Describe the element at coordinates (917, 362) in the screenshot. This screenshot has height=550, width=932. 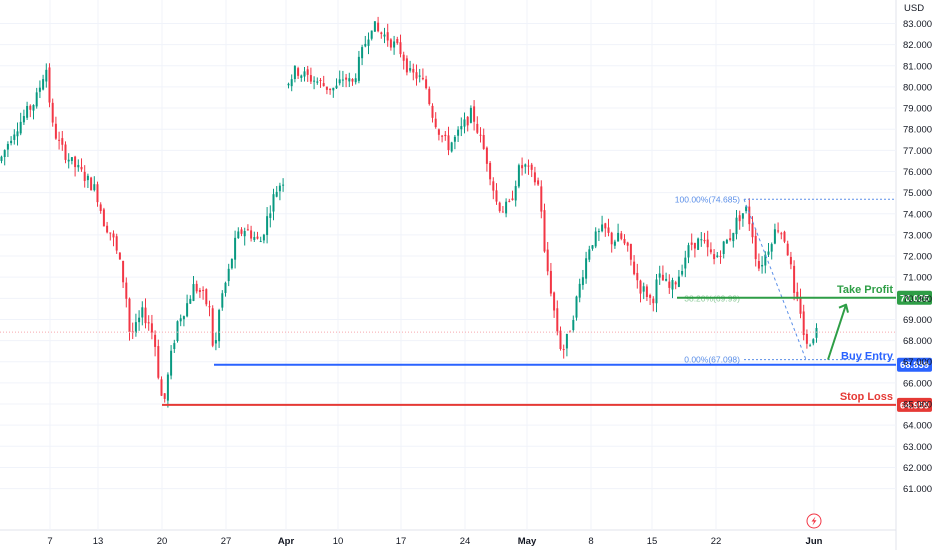
I see `y-tick-label: 67.000` at that location.